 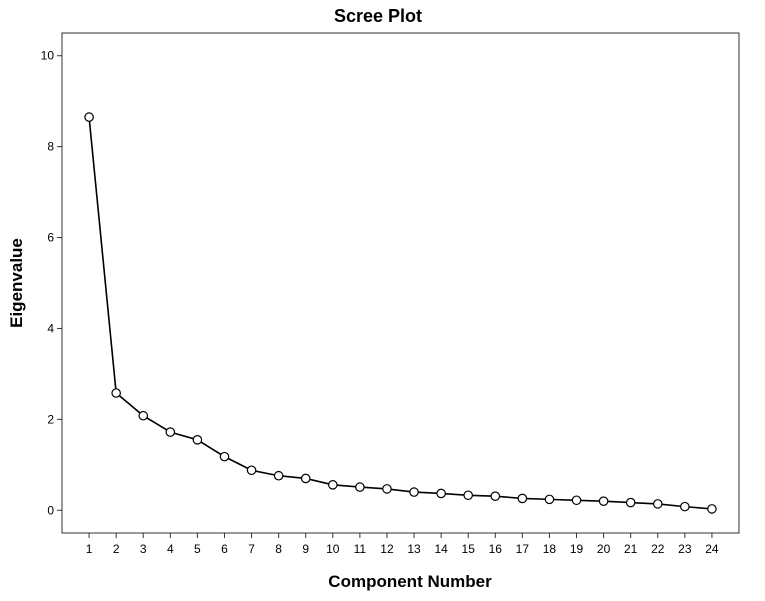 I want to click on x-axis: 1 2 3 4 5 6 7 8 9 10 11 12 13 14 15 16 17 18 19 20 21 22 23 24, so click(x=402, y=544).